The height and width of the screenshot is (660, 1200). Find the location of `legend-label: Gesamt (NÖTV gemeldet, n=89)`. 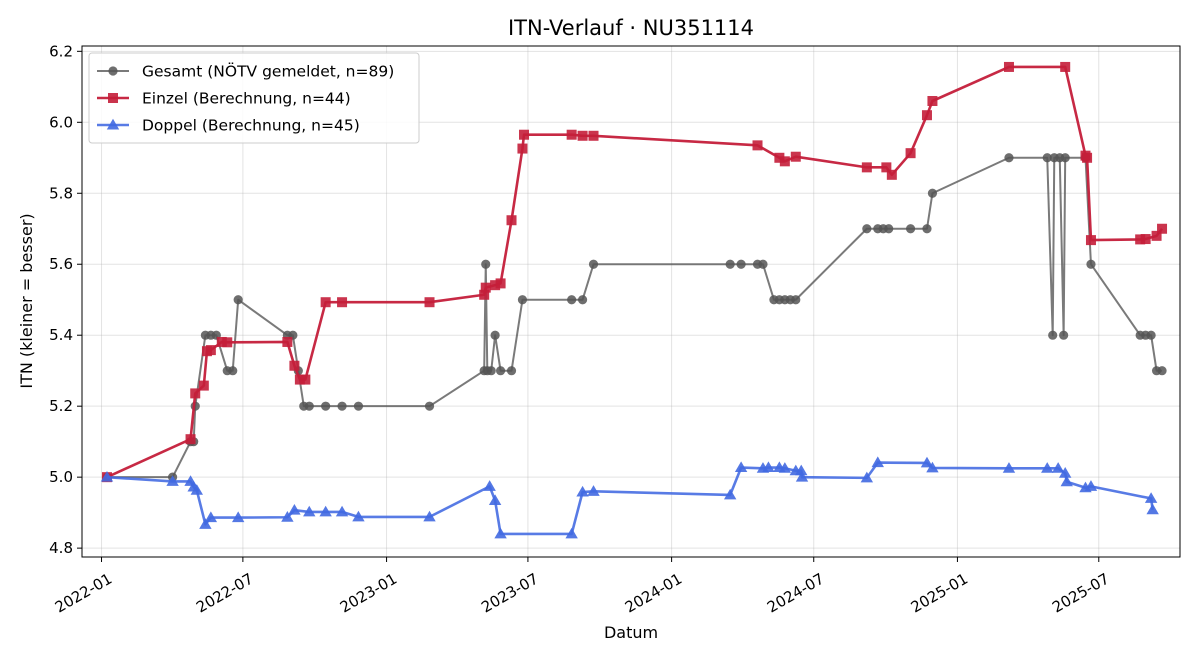

legend-label: Gesamt (NÖTV gemeldet, n=89) is located at coordinates (268, 71).